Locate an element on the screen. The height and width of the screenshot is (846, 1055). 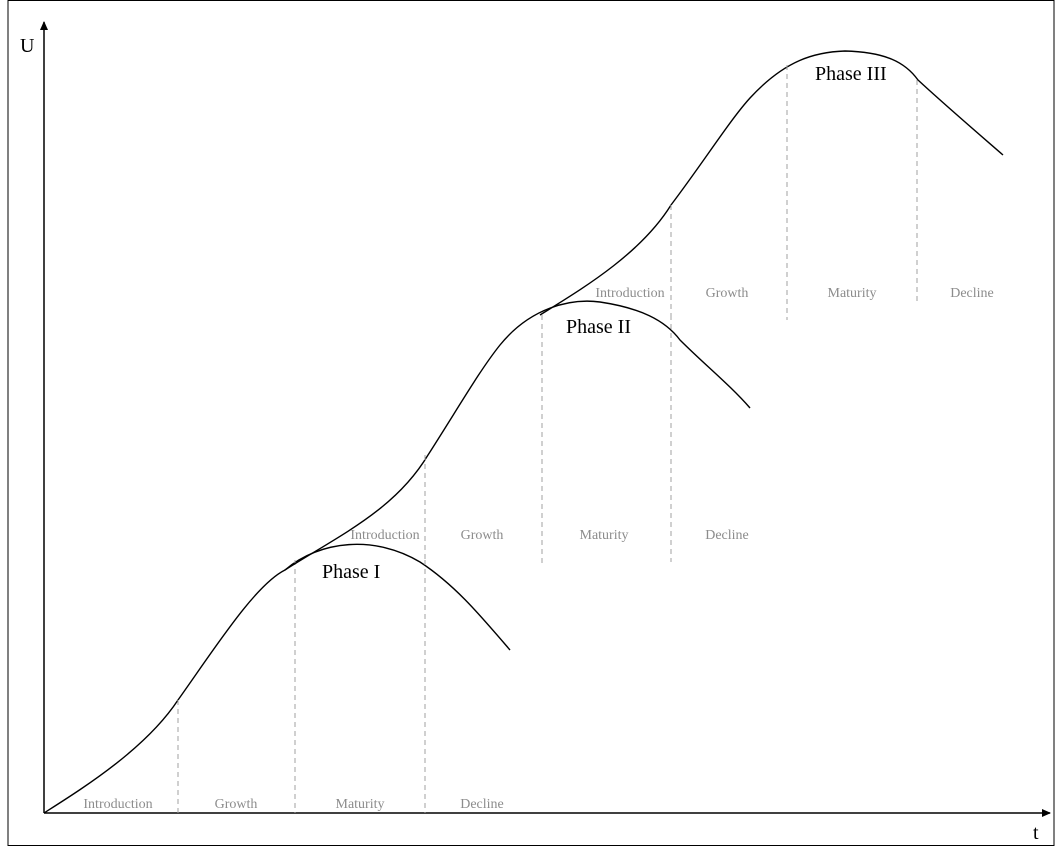
phase-1-stage-decline: Decline is located at coordinates (482, 804).